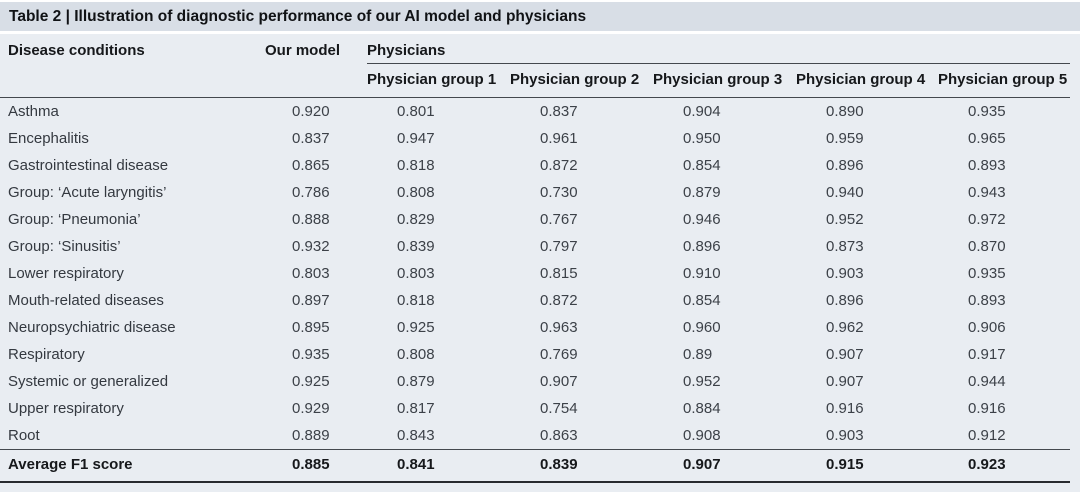 This screenshot has width=1080, height=493. Describe the element at coordinates (559, 192) in the screenshot. I see `score-cell: 0.730` at that location.